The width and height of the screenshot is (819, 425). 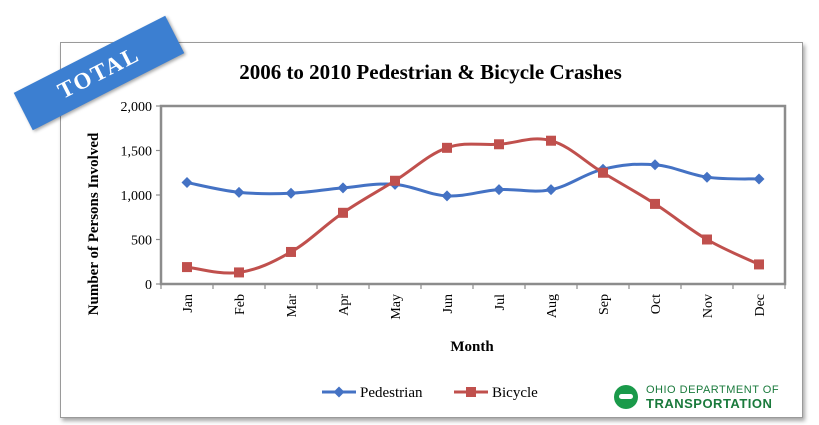 I want to click on x-tick-label: Apr, so click(x=344, y=305).